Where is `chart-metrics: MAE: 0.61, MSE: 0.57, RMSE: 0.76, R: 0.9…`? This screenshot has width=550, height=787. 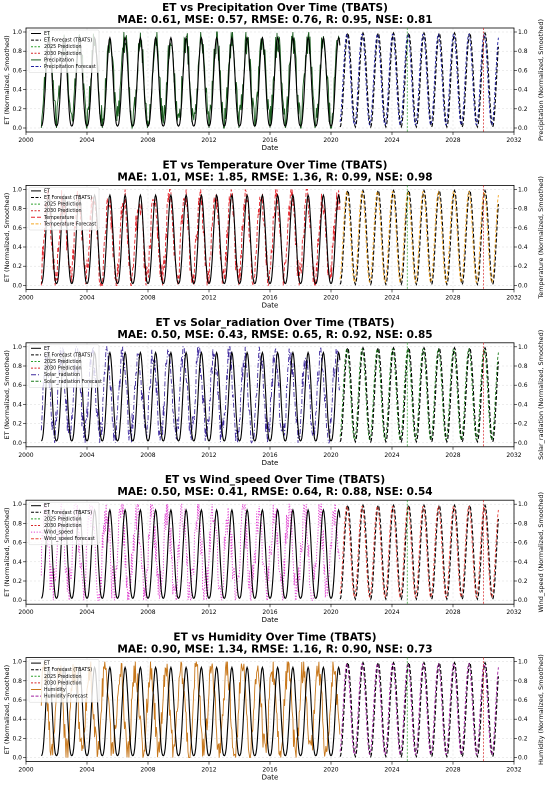
chart-metrics: MAE: 0.61, MSE: 0.57, RMSE: 0.76, R: 0.9… is located at coordinates (274, 20).